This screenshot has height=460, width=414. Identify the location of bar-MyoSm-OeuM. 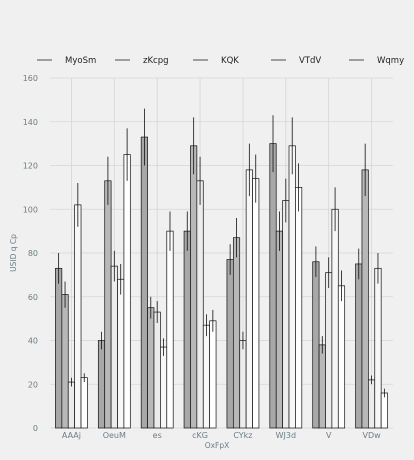
(101, 384).